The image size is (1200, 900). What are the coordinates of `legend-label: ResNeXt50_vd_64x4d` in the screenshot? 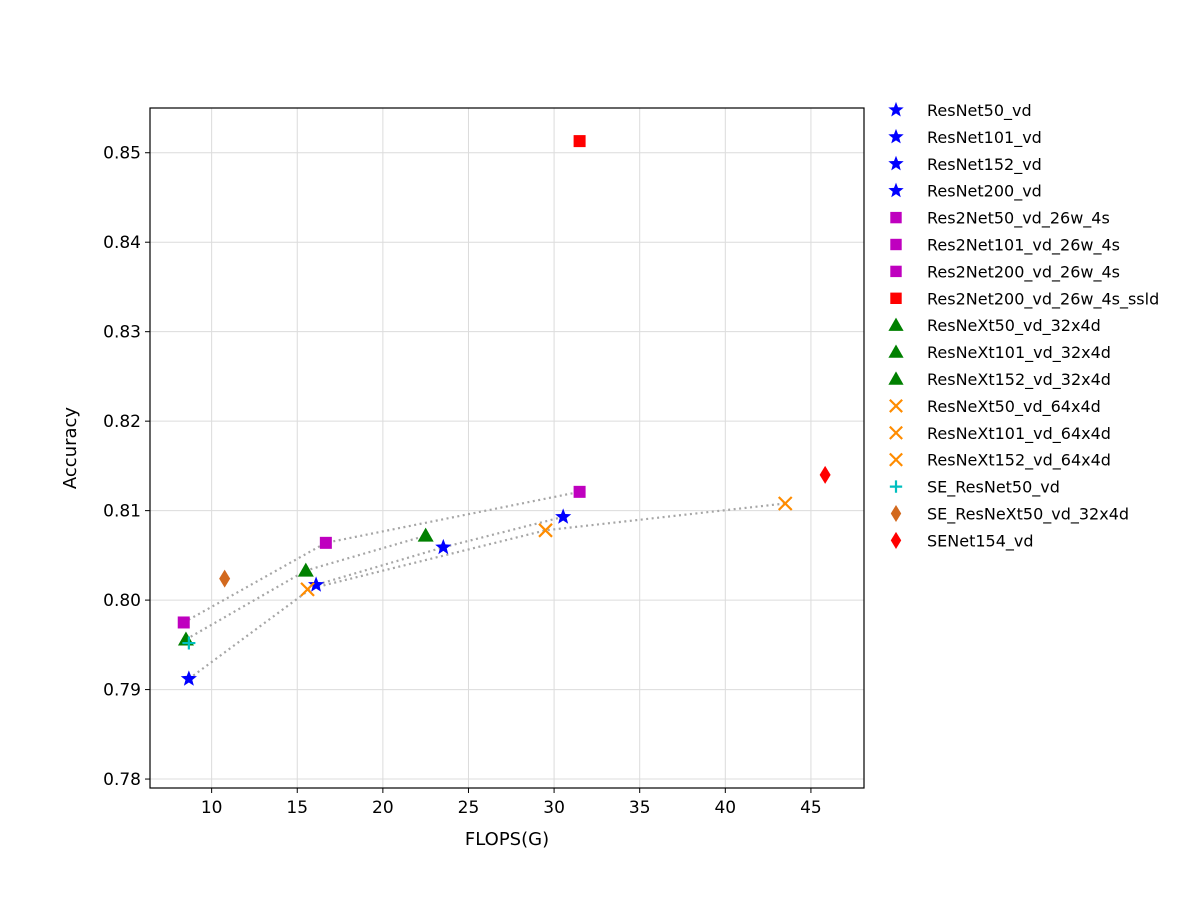 It's located at (1014, 407).